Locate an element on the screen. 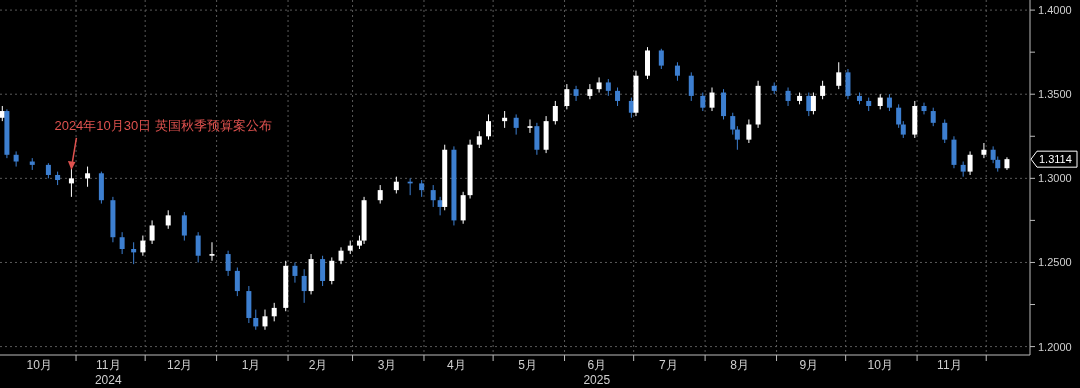 This screenshot has height=388, width=1080. y-tick-label: 1.2500 is located at coordinates (1055, 262).